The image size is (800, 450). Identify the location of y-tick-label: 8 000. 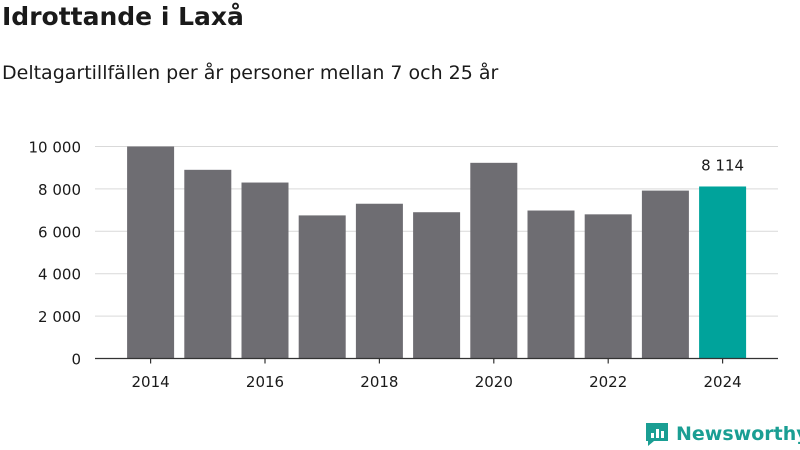
(59, 190).